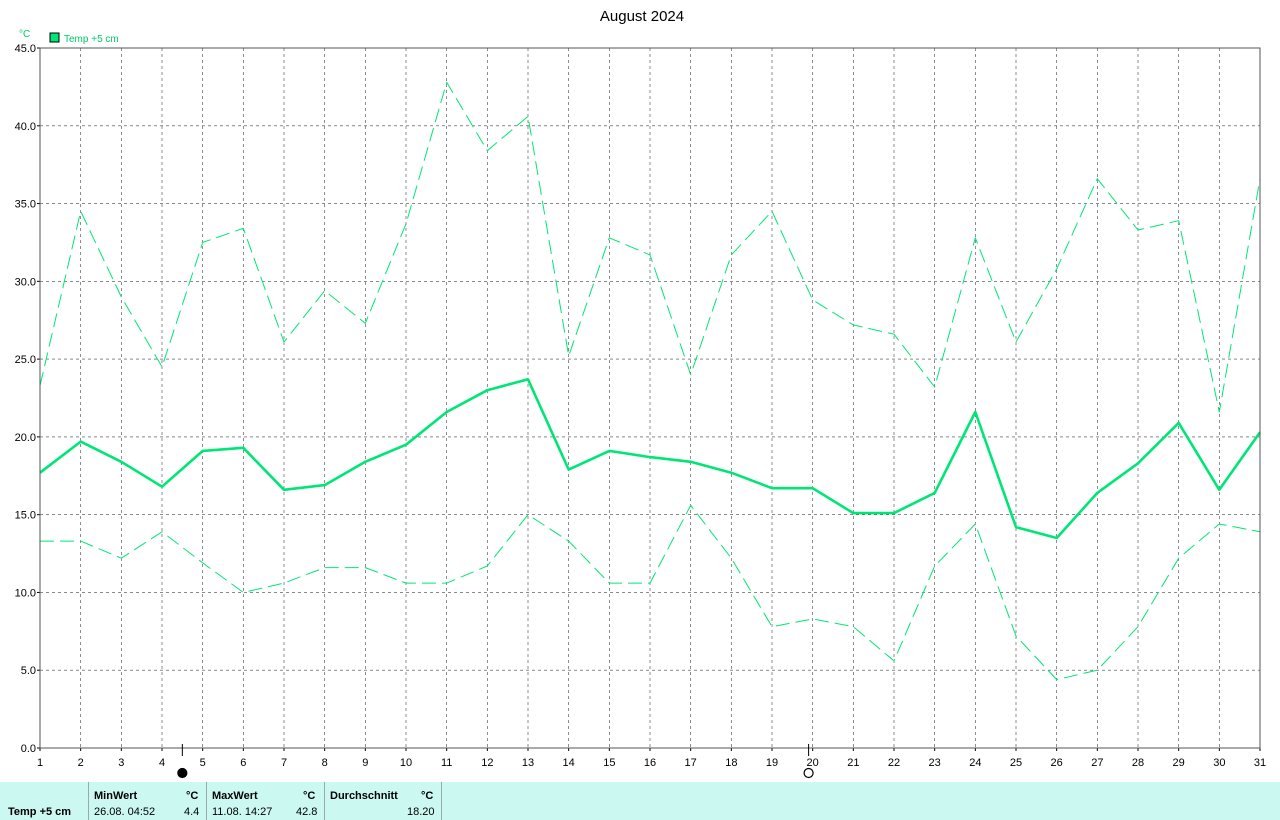 The height and width of the screenshot is (820, 1280). Describe the element at coordinates (27, 399) in the screenshot. I see `y-axis-ticks: 0.0 5.0 10.0 15.0 20.0 25.0 30.0 35.0 40.0 45.0` at that location.